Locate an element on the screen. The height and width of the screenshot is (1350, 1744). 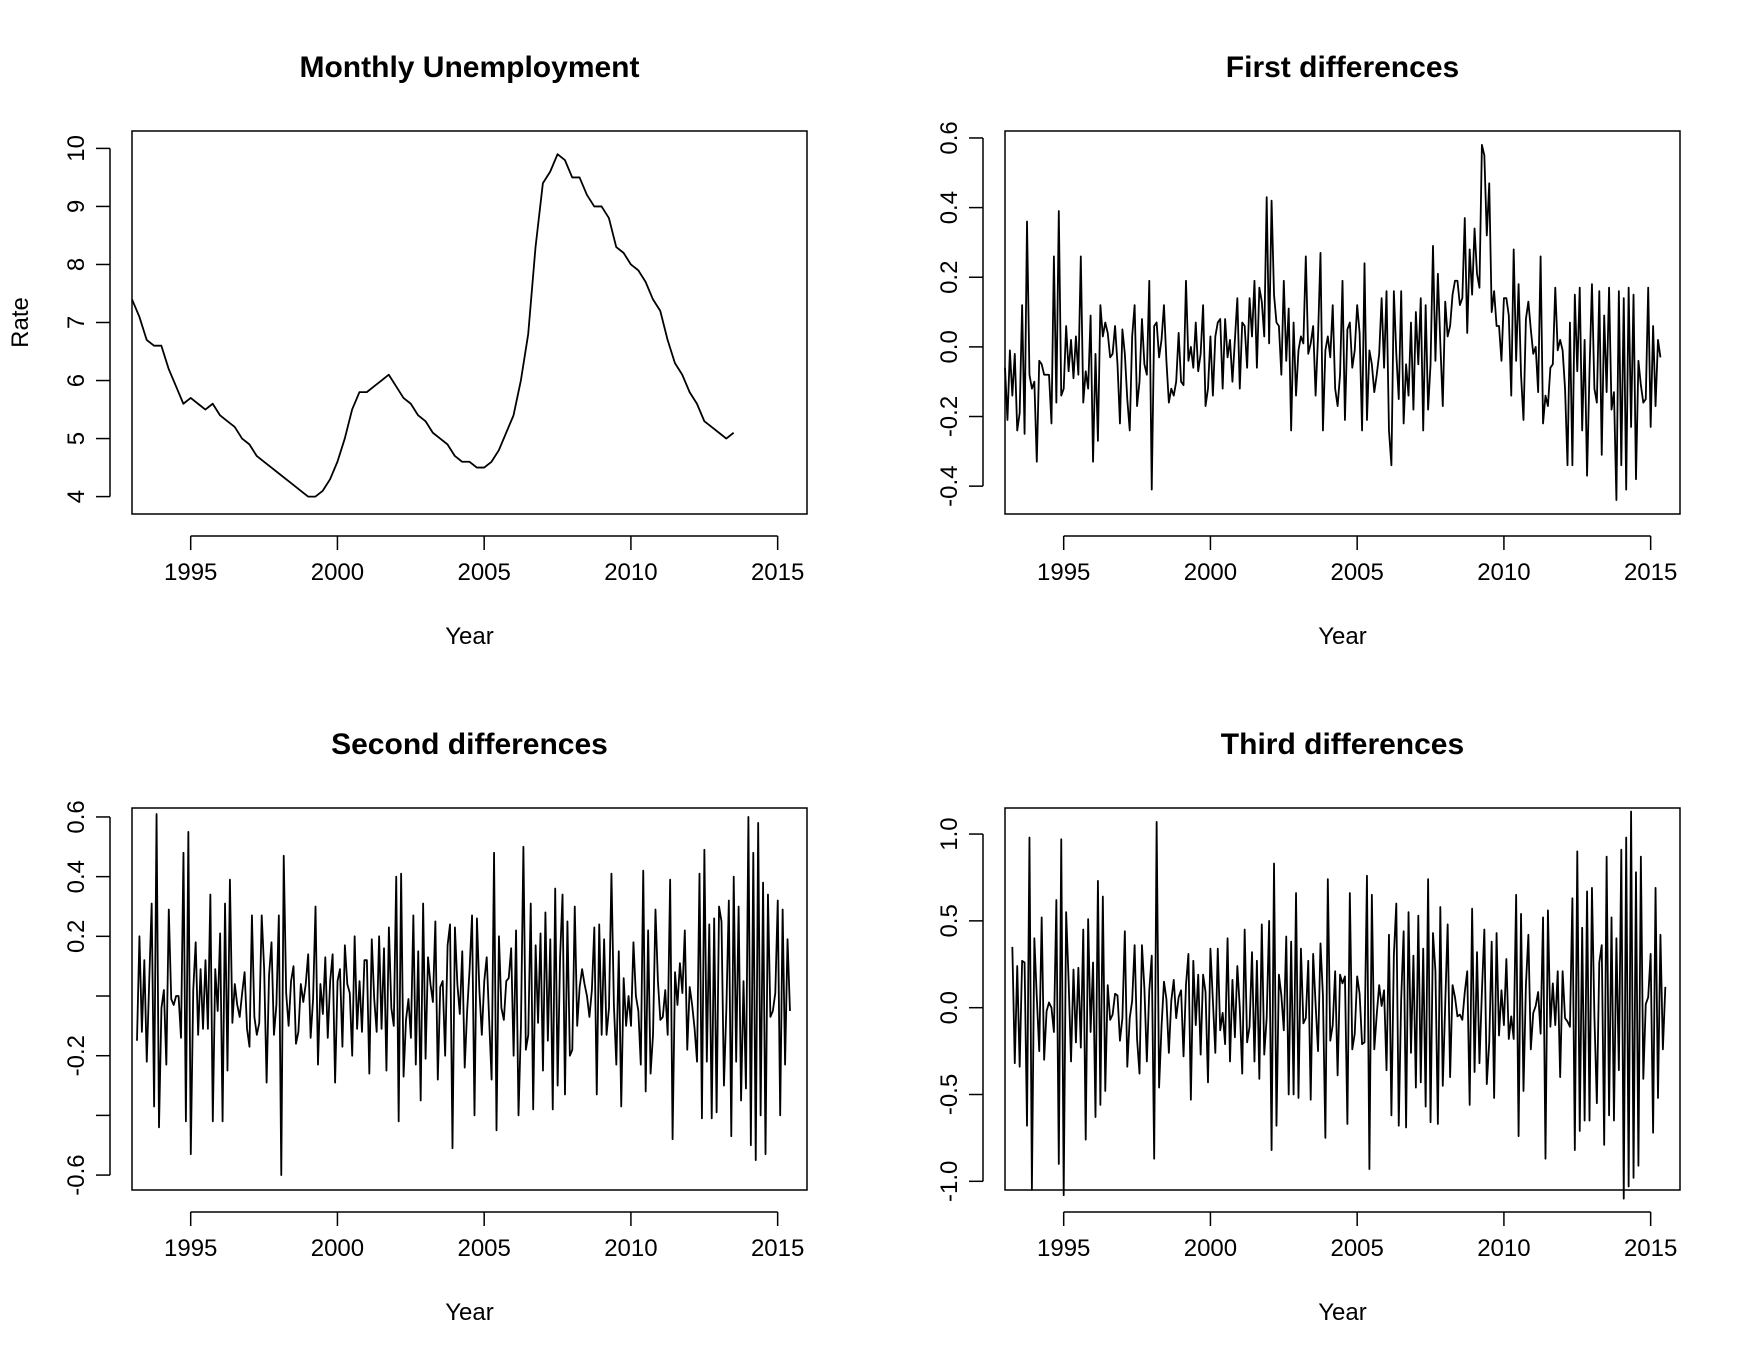
y-tick-label: 9 is located at coordinates (76, 206).